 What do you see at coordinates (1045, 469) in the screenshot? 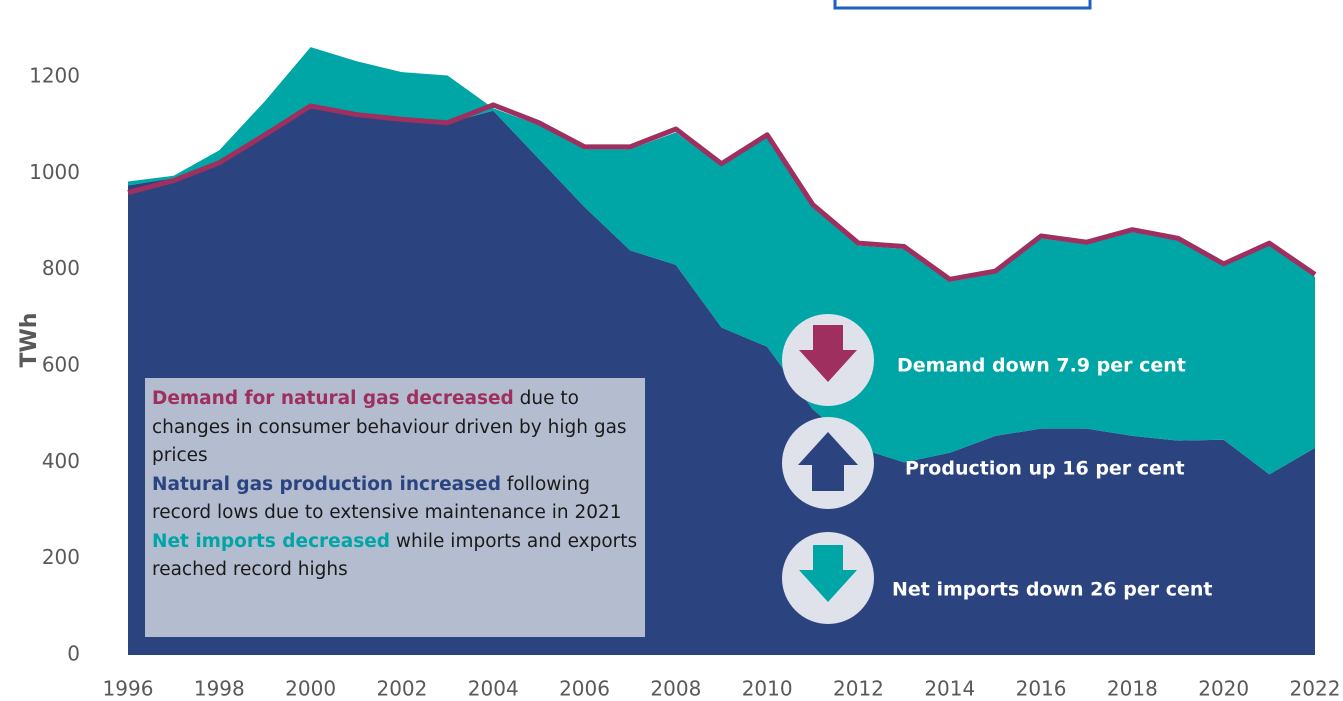
I see `callout-text: Production up 16 per cent` at bounding box center [1045, 469].